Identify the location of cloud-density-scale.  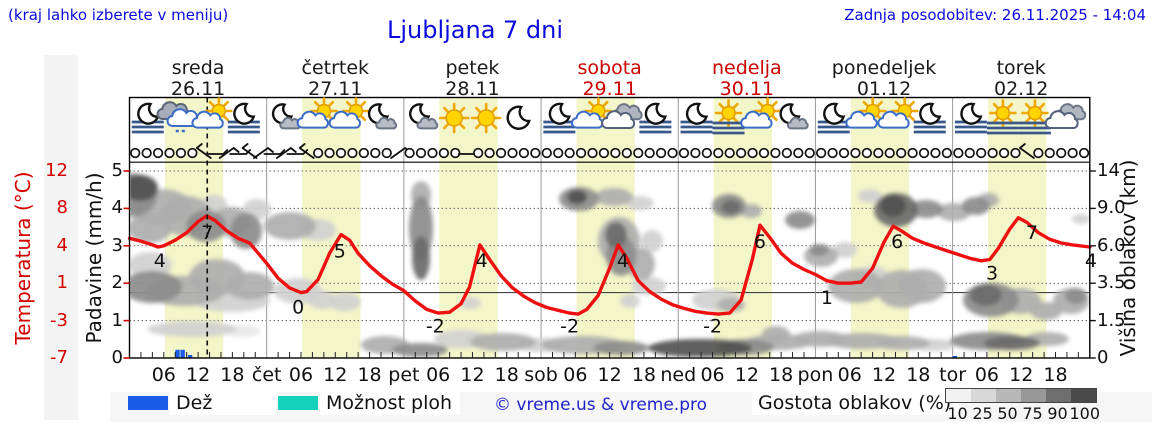
(1021, 395).